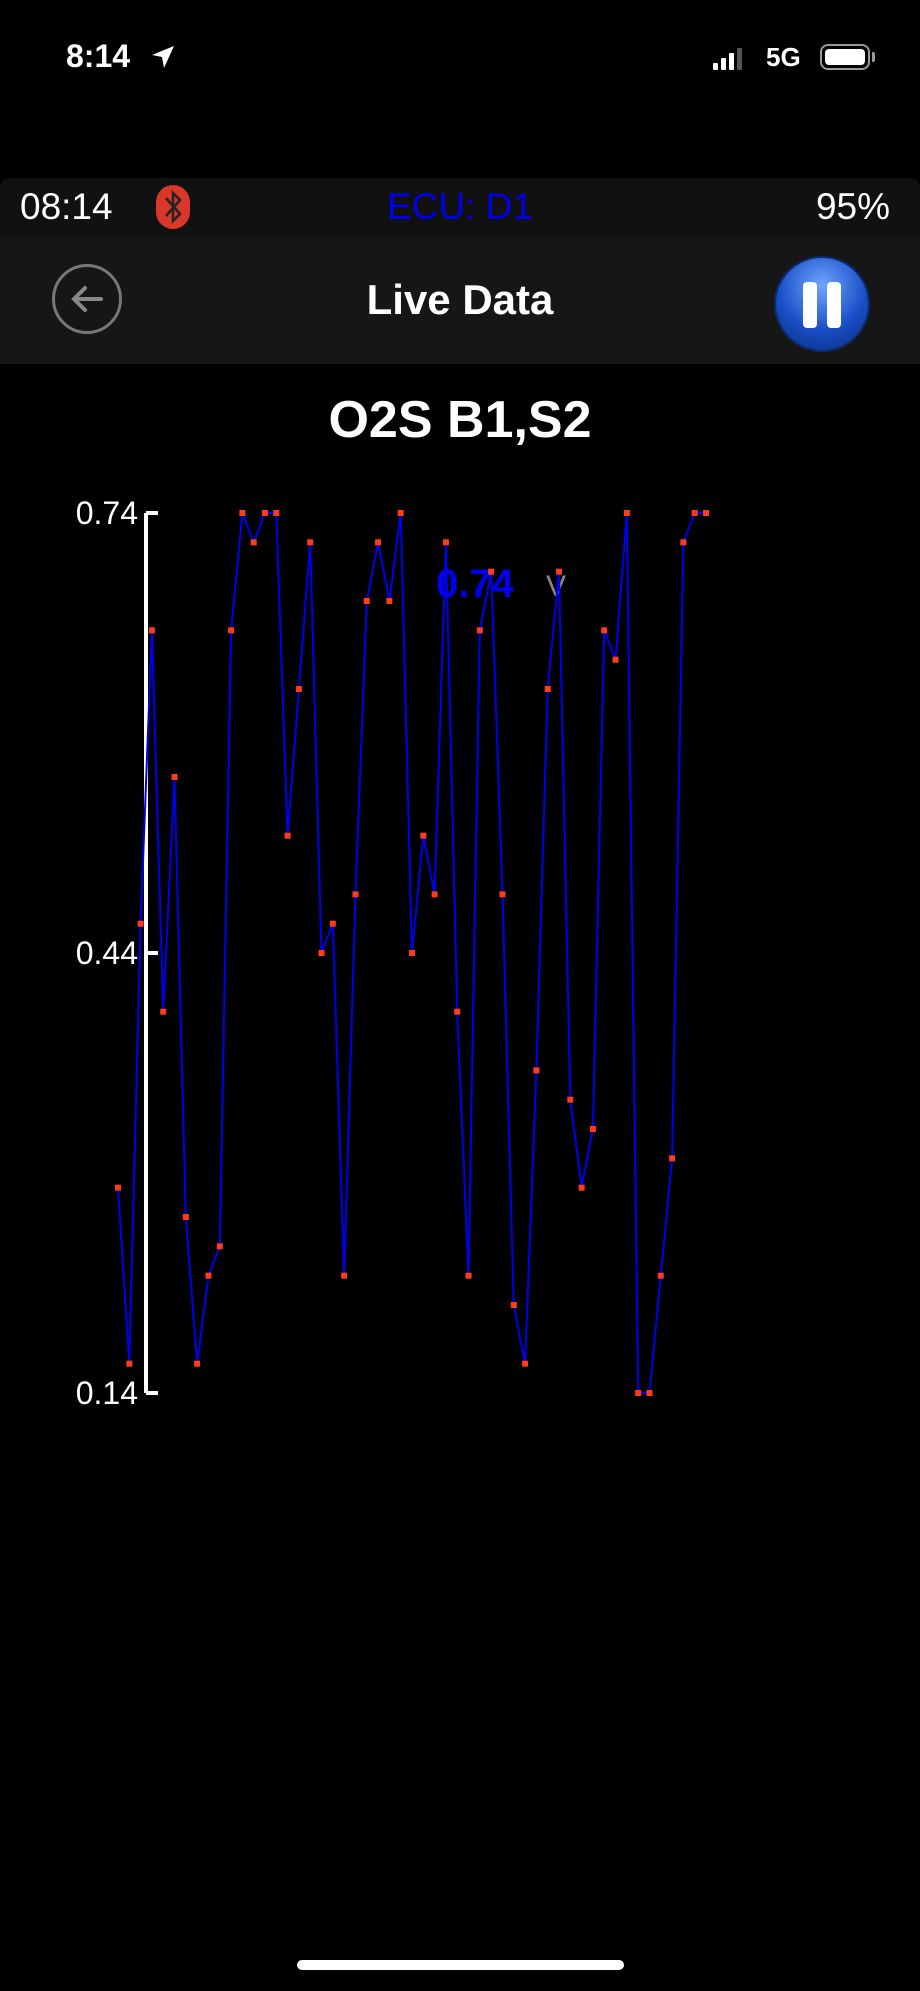 The width and height of the screenshot is (920, 1991). I want to click on cellular-signal-icon, so click(727, 59).